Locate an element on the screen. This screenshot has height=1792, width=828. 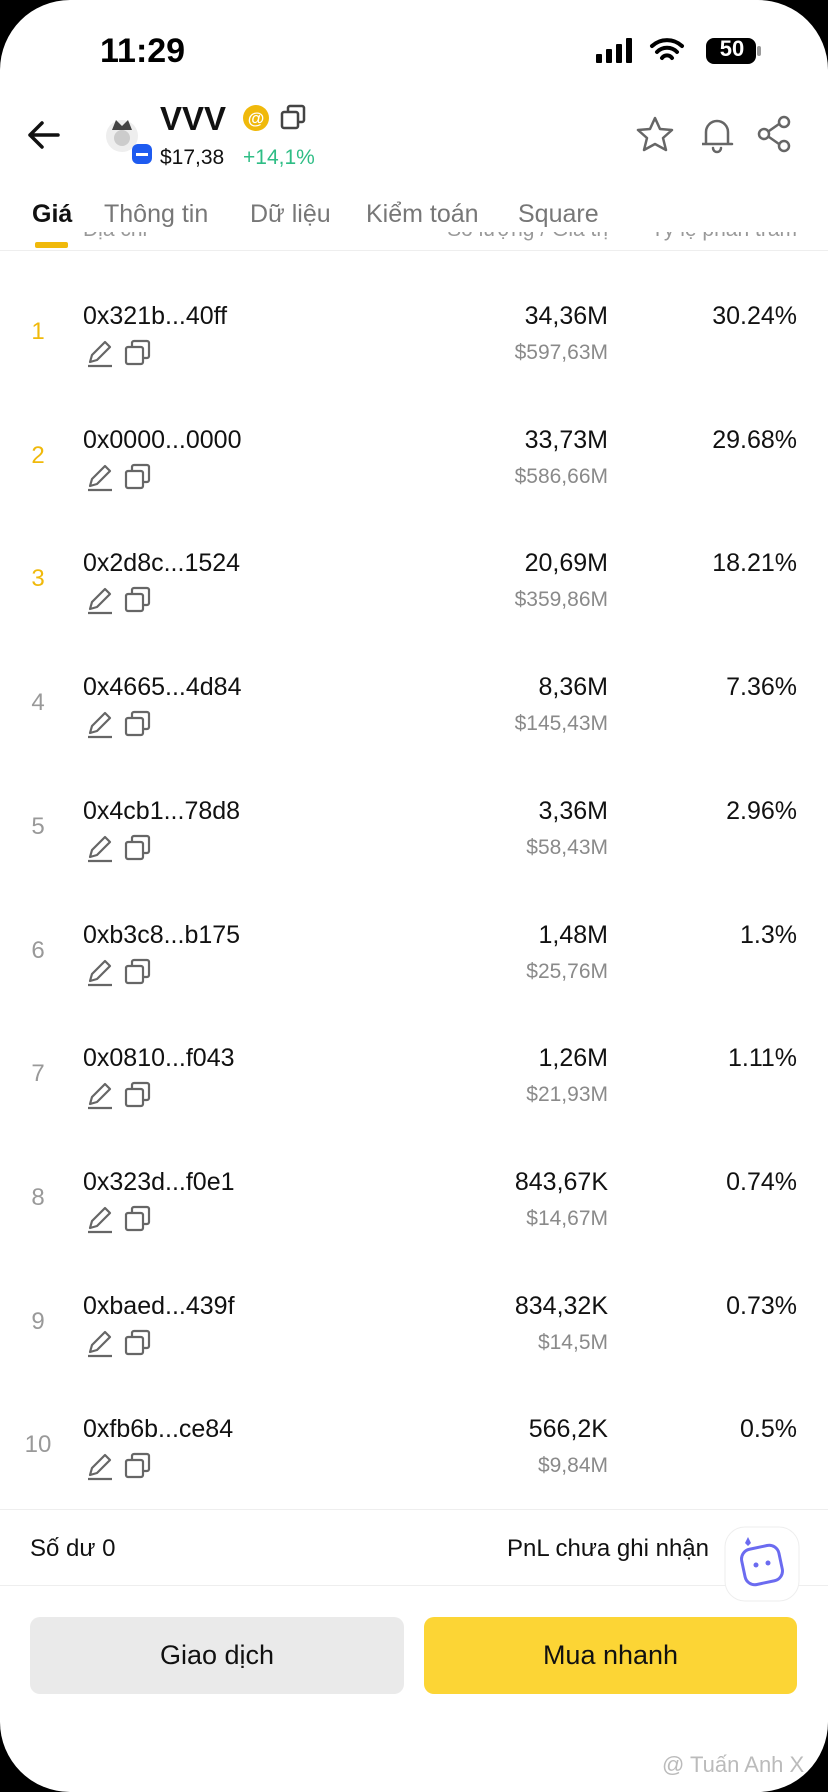
price-change: +14,1% is located at coordinates (279, 157).